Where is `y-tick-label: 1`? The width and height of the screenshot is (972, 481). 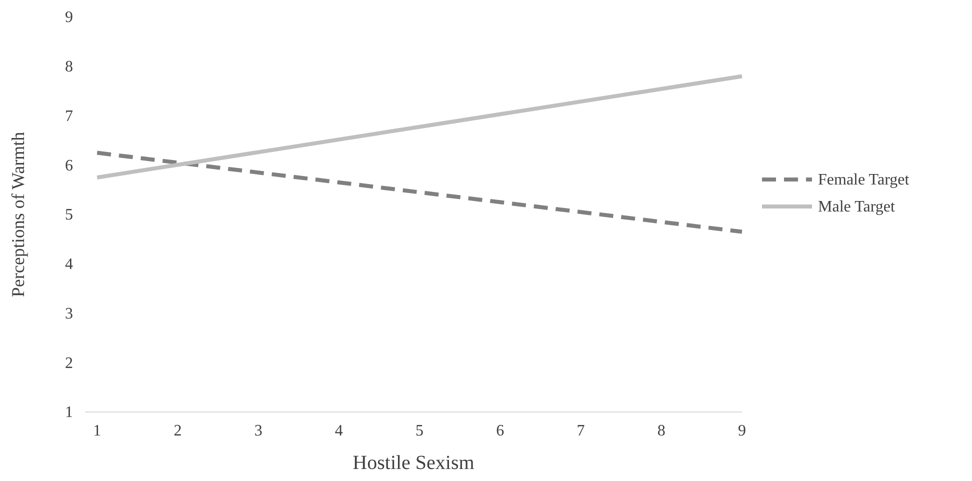 y-tick-label: 1 is located at coordinates (69, 413).